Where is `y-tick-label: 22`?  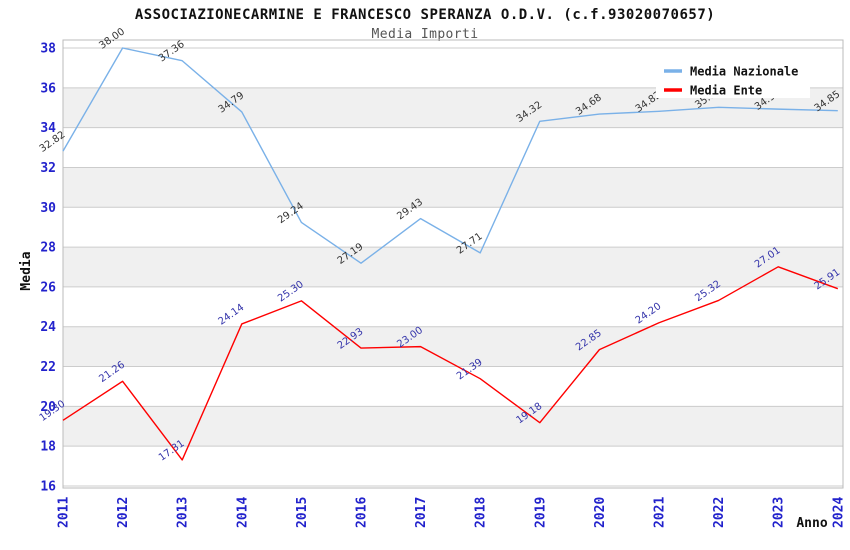 y-tick-label: 22 is located at coordinates (48, 367).